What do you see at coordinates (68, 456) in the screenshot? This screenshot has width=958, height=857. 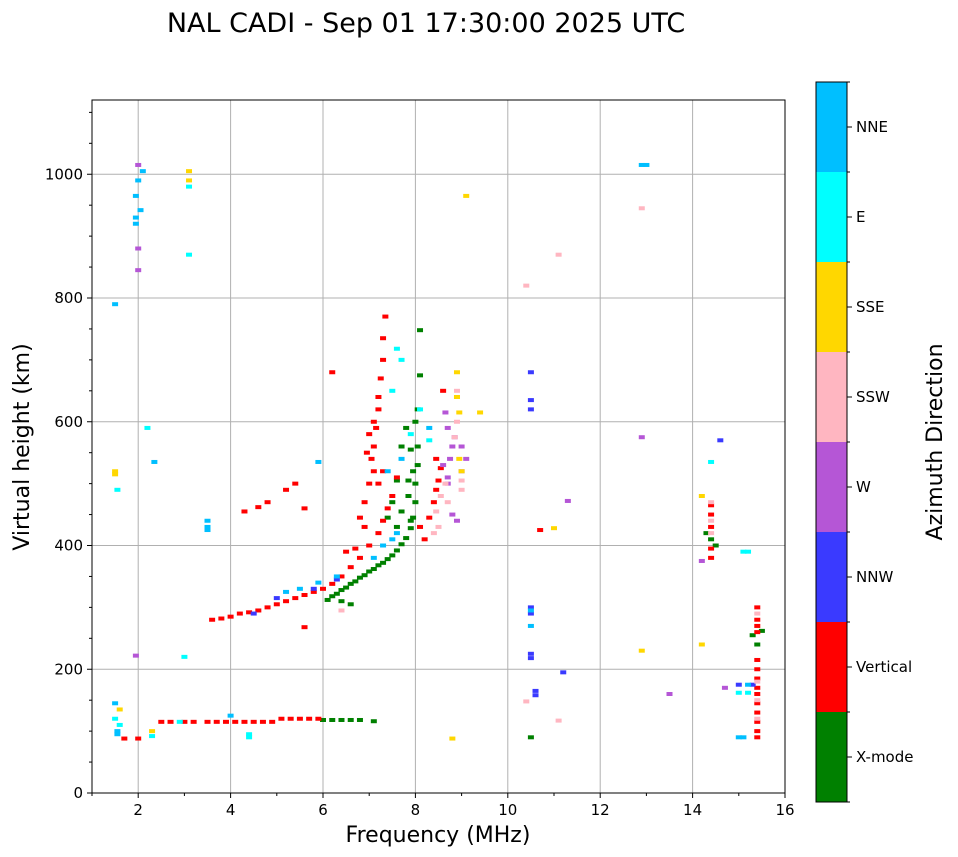 I see `y-axis-ticks: 0 200 400 600 800 1000` at bounding box center [68, 456].